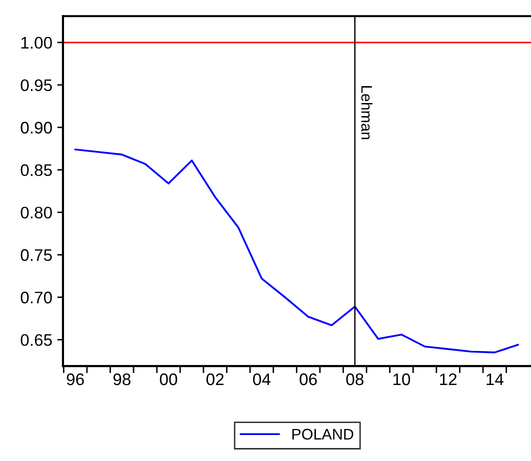 The width and height of the screenshot is (531, 461). What do you see at coordinates (401, 379) in the screenshot?
I see `x-tick-label: 10` at bounding box center [401, 379].